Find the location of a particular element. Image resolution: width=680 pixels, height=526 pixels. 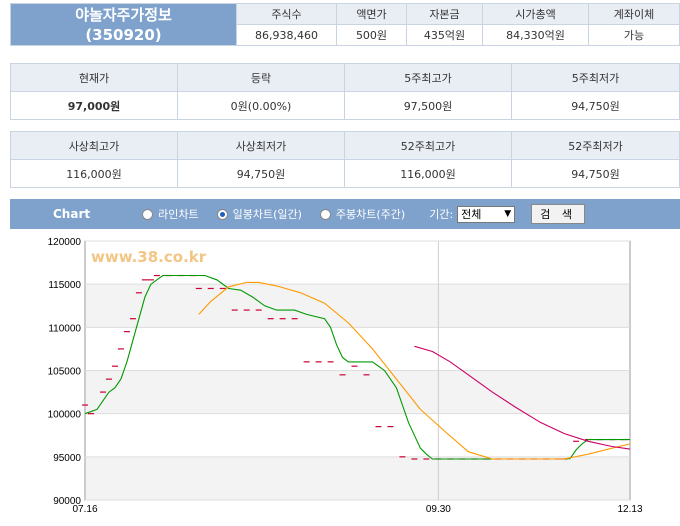

all-time-low: 94,750원 is located at coordinates (261, 173).